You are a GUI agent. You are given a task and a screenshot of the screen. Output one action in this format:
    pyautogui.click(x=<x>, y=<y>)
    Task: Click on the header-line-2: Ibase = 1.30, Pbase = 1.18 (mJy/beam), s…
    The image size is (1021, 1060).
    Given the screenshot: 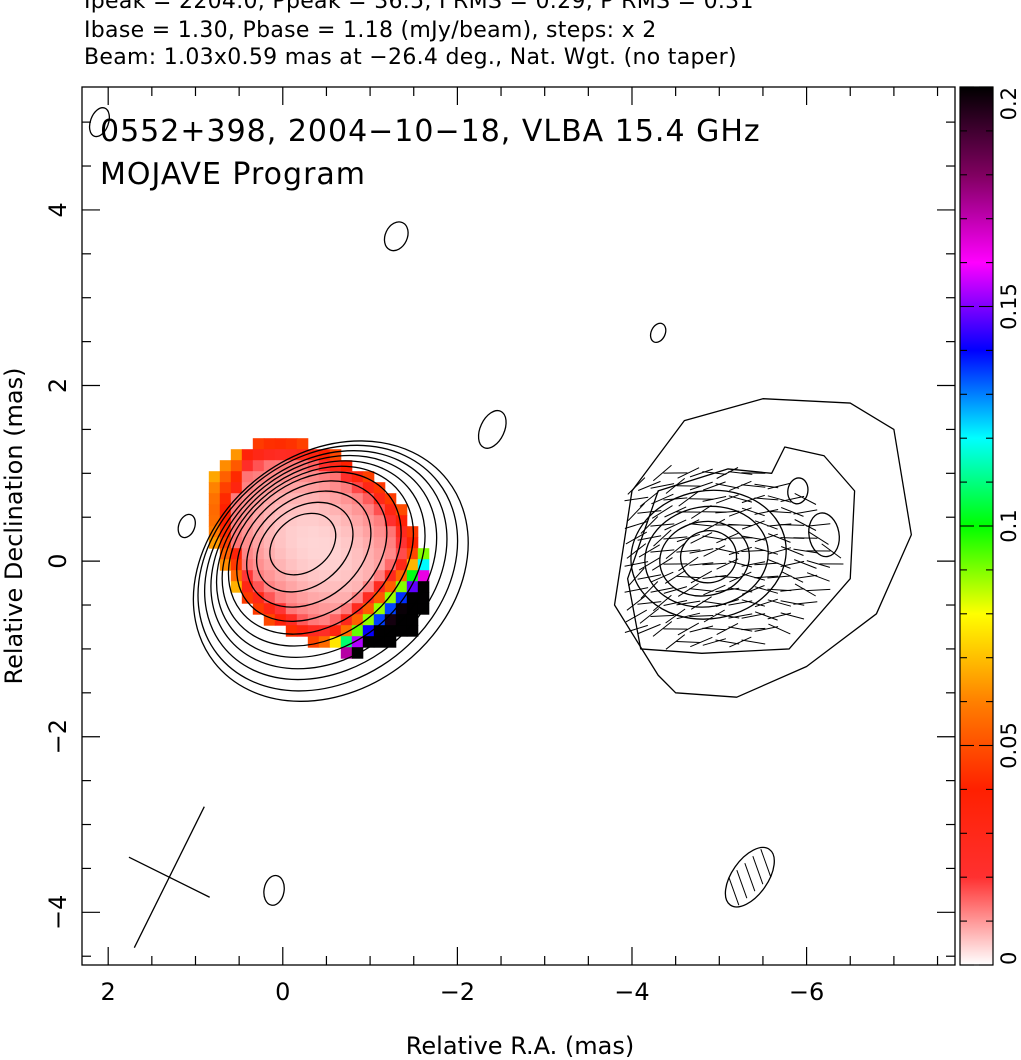 What is the action you would take?
    pyautogui.click(x=370, y=30)
    